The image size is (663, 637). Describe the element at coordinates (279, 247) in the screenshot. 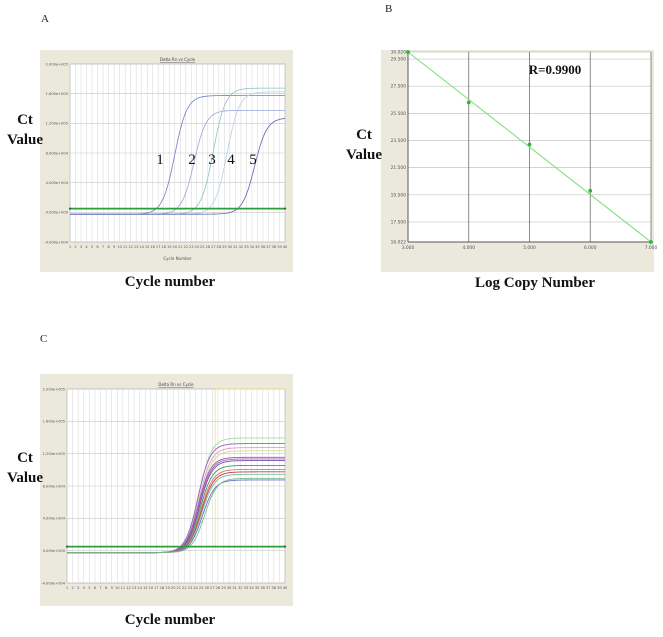

I see `x-tick-label: 39` at that location.